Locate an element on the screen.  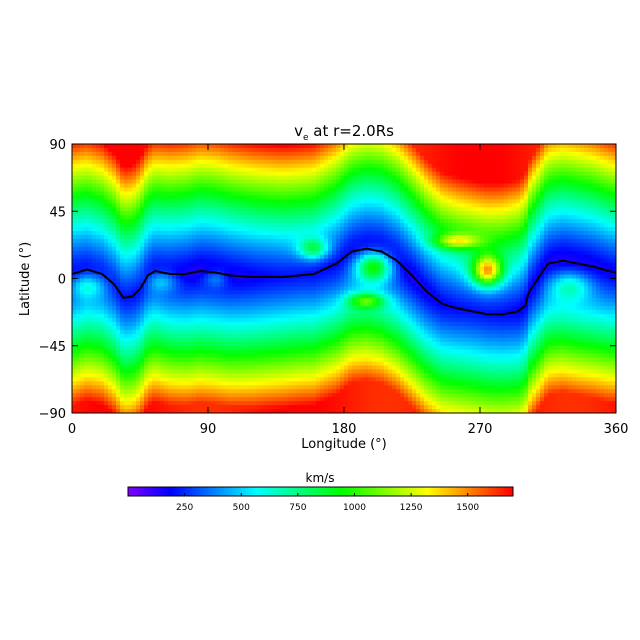
y-tick-label: 0 is located at coordinates (62, 280).